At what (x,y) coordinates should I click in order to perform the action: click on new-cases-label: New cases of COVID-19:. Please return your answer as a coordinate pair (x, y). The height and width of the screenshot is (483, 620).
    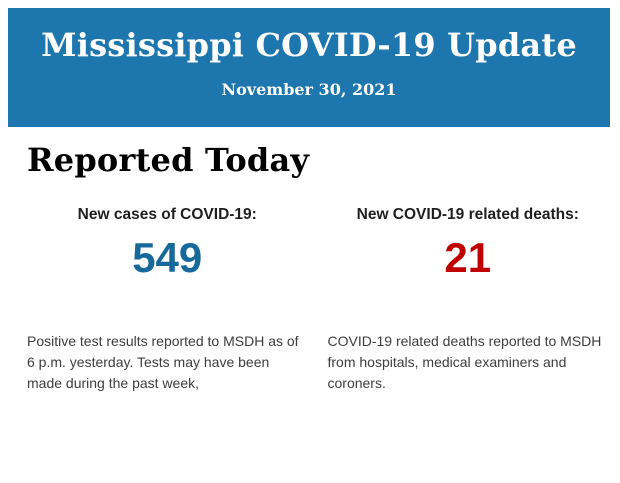
    Looking at the image, I should click on (167, 214).